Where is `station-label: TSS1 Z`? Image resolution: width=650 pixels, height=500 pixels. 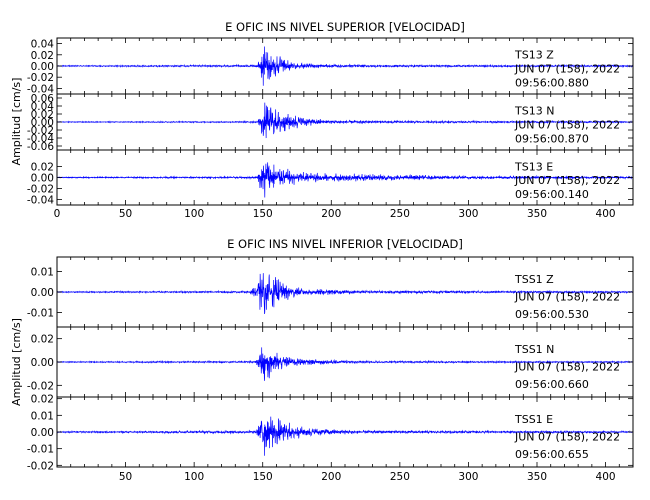
station-label: TSS1 Z is located at coordinates (534, 279).